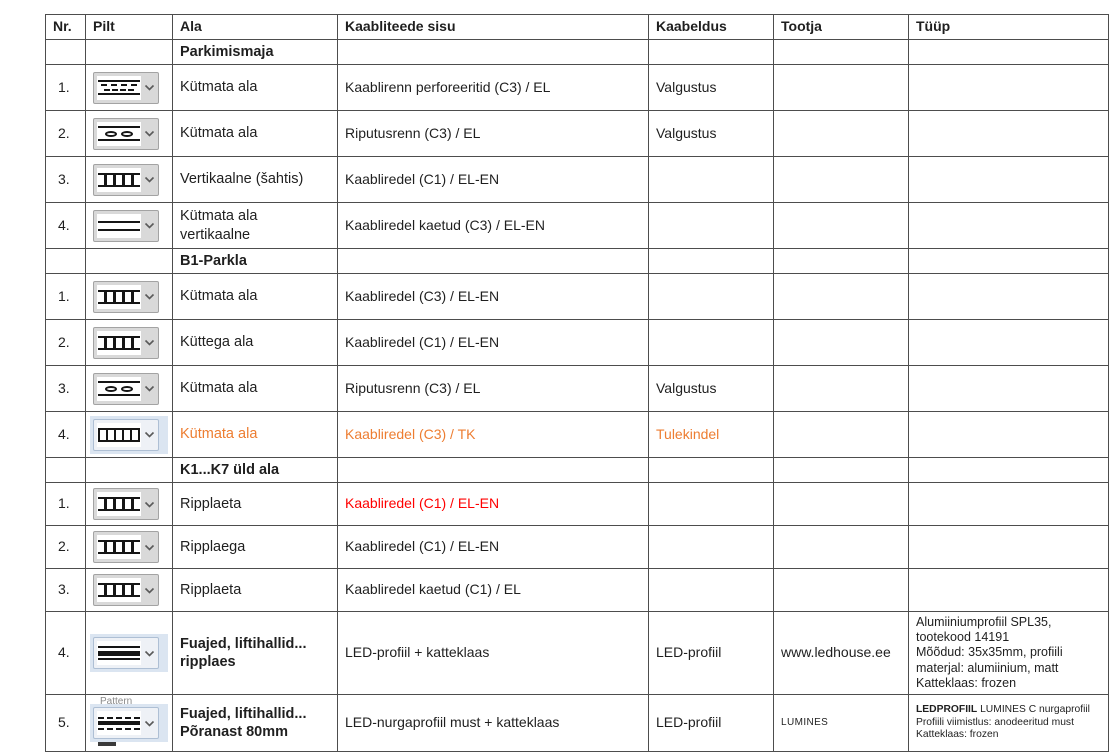 The width and height of the screenshot is (1119, 752). I want to click on led-profile-icon, so click(119, 653).